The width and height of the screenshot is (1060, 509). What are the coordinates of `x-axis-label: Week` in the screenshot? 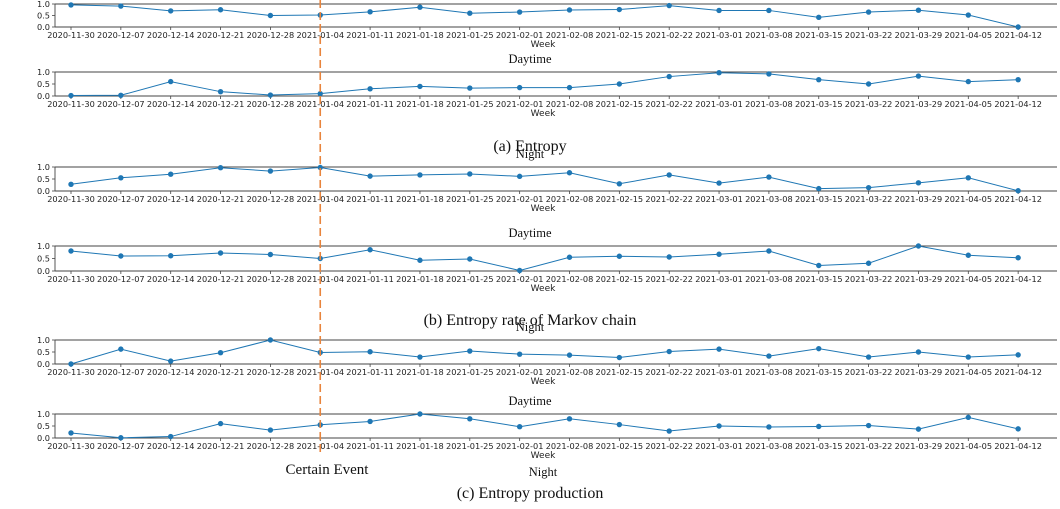 It's located at (543, 289).